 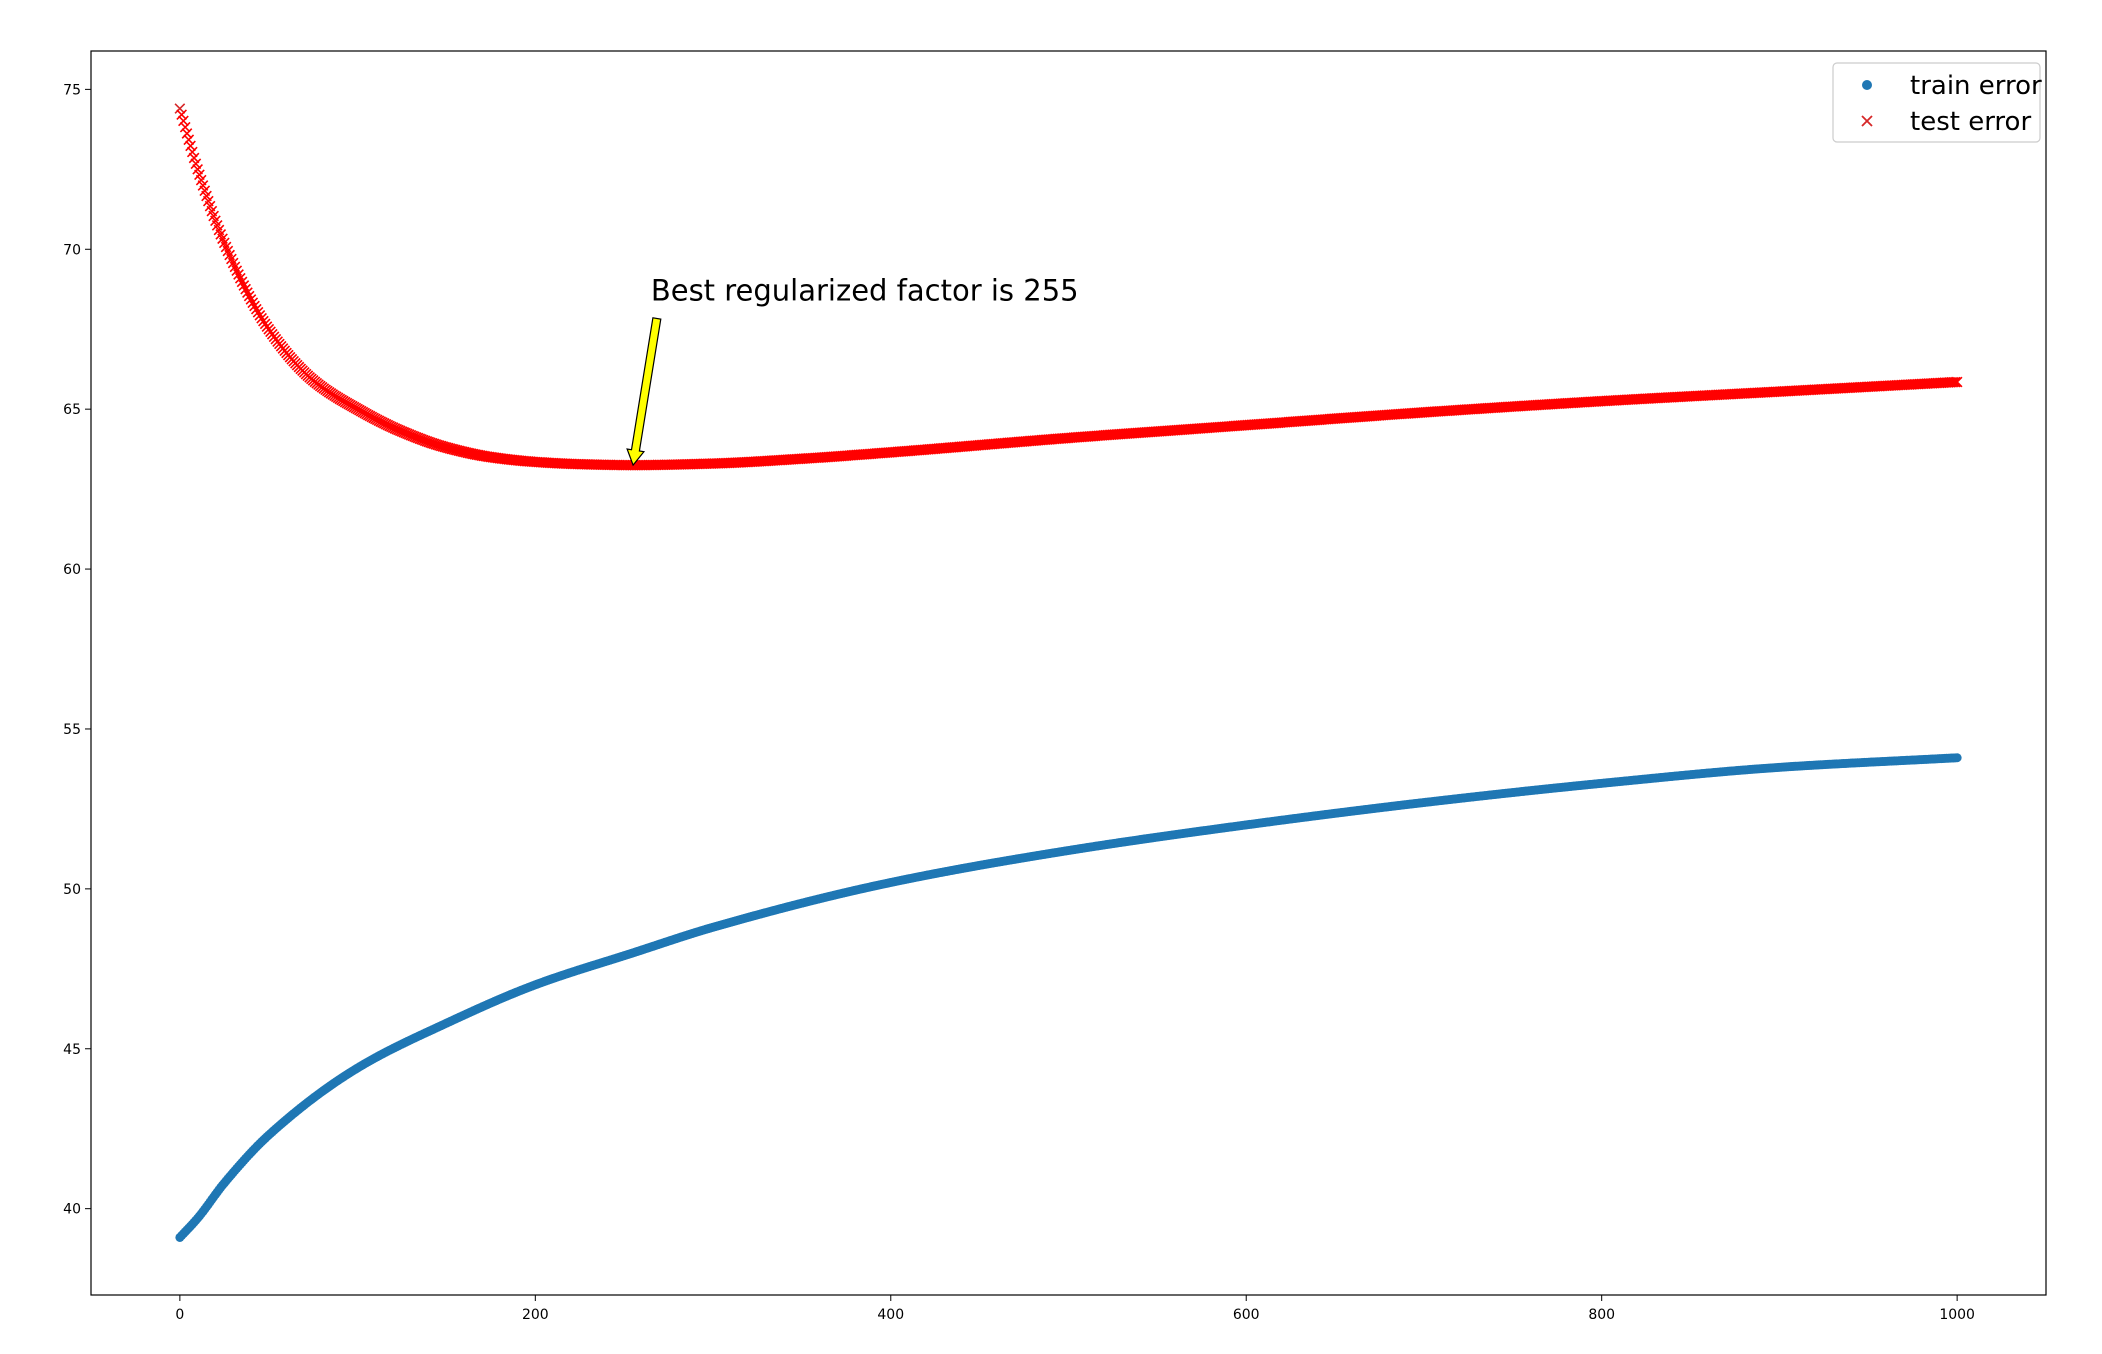 I want to click on y-tick-label: 60, so click(x=72, y=570).